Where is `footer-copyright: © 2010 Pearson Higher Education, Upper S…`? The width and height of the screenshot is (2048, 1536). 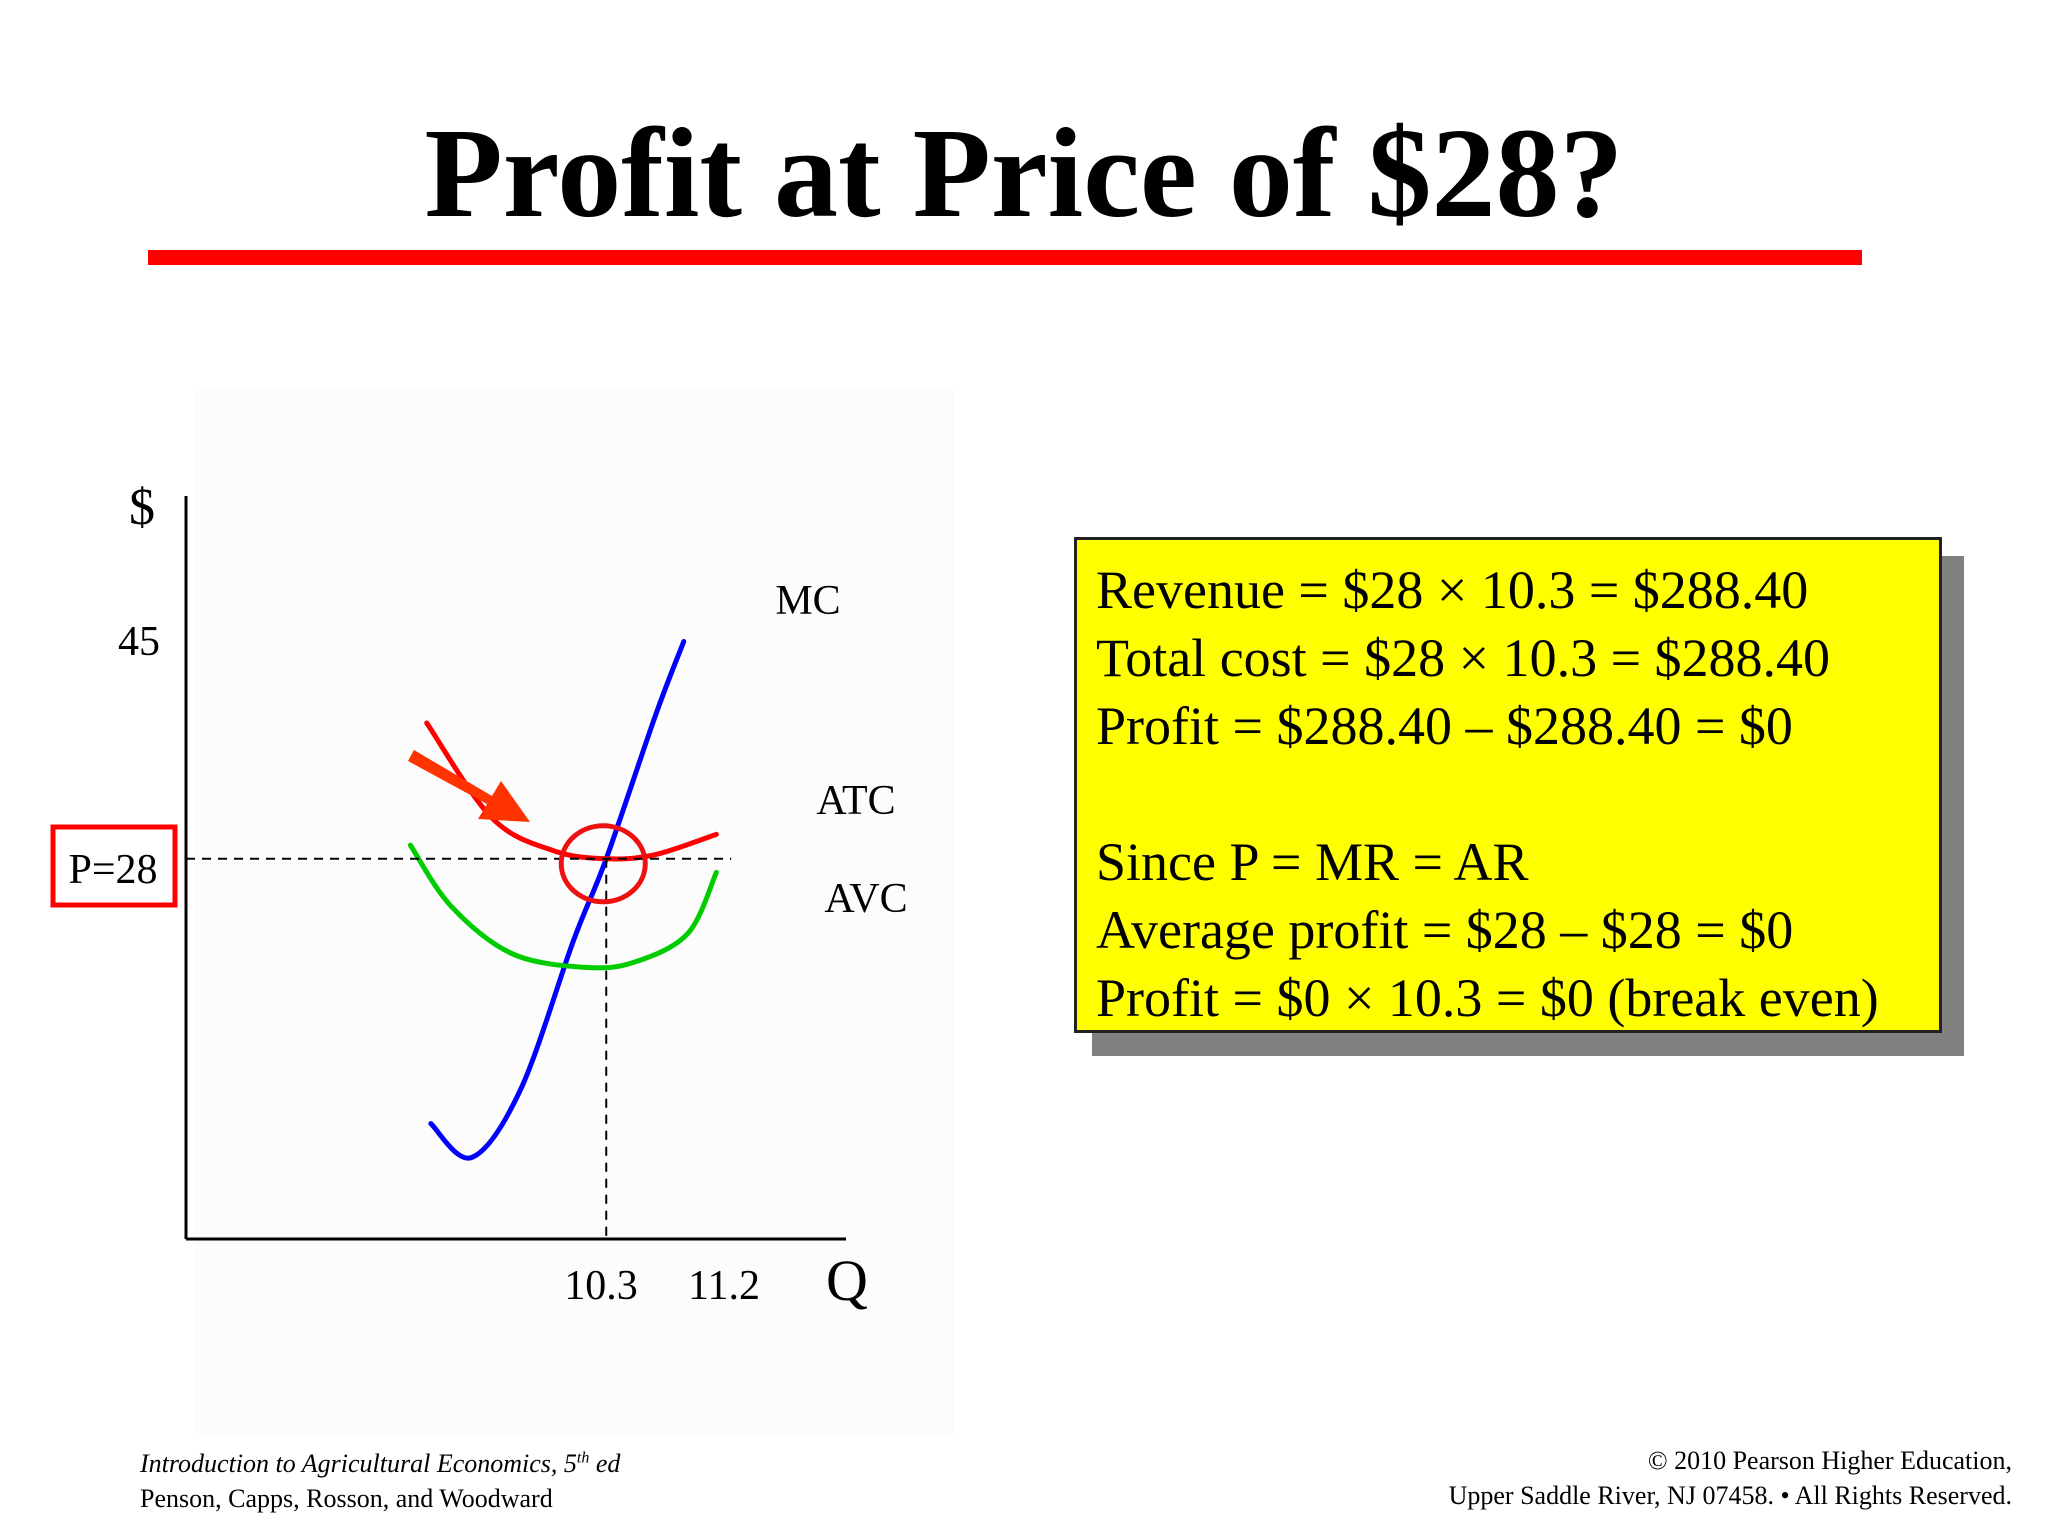
footer-copyright: © 2010 Pearson Higher Education, Upper S… is located at coordinates (1730, 1478).